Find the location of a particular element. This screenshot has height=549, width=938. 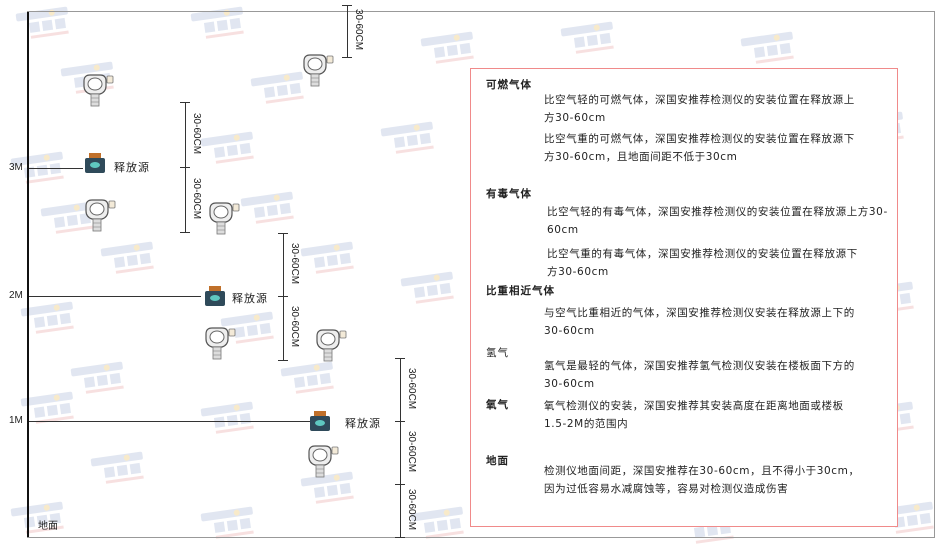

toxic-heavier: 比空气重的有毒气体，深国安推荐检测仪的安装位置在释放源下方30-60cm is located at coordinates (702, 263).